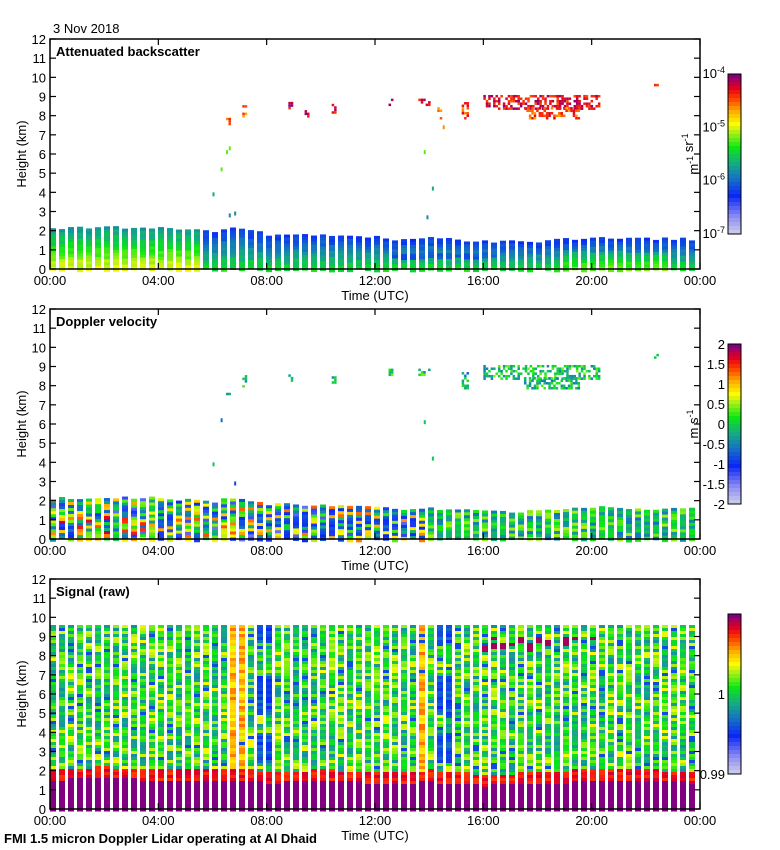 The image size is (780, 850). I want to click on y-tick-label: 9, so click(42, 367).